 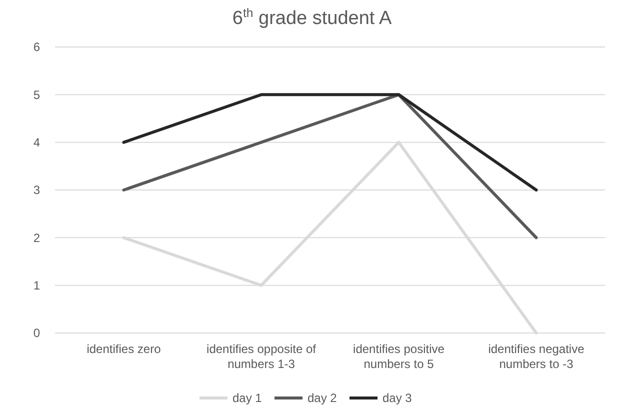 What do you see at coordinates (323, 398) in the screenshot?
I see `legend-label: day 2` at bounding box center [323, 398].